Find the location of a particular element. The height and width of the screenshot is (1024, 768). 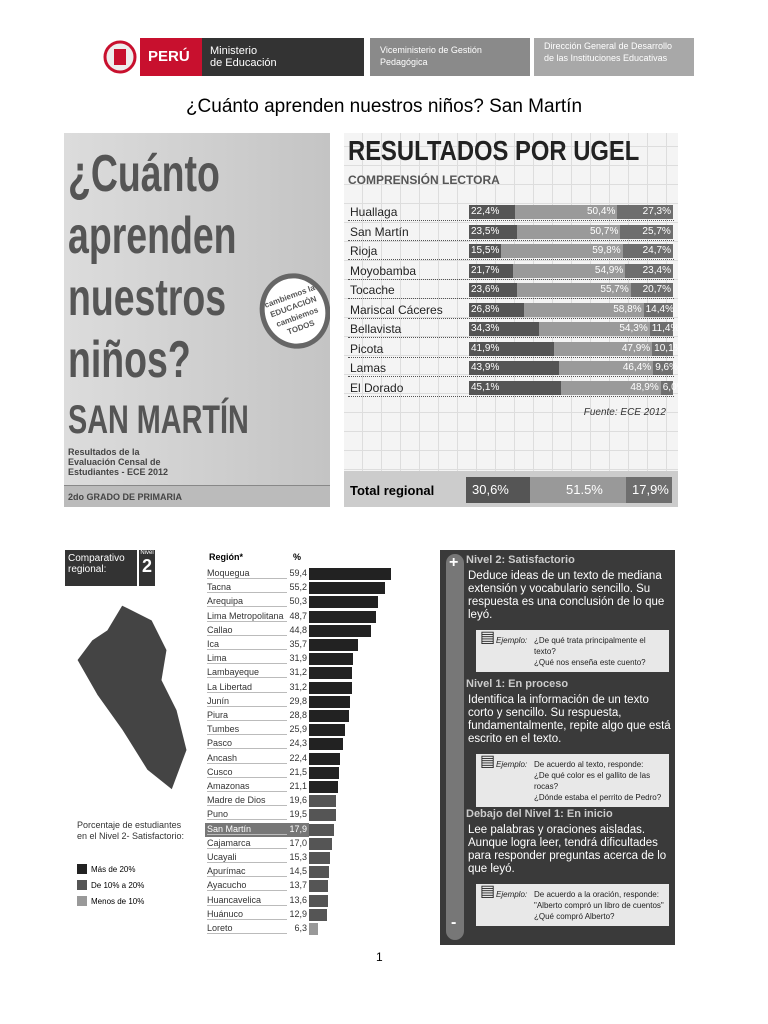

region-value: 55,2 is located at coordinates (298, 587).